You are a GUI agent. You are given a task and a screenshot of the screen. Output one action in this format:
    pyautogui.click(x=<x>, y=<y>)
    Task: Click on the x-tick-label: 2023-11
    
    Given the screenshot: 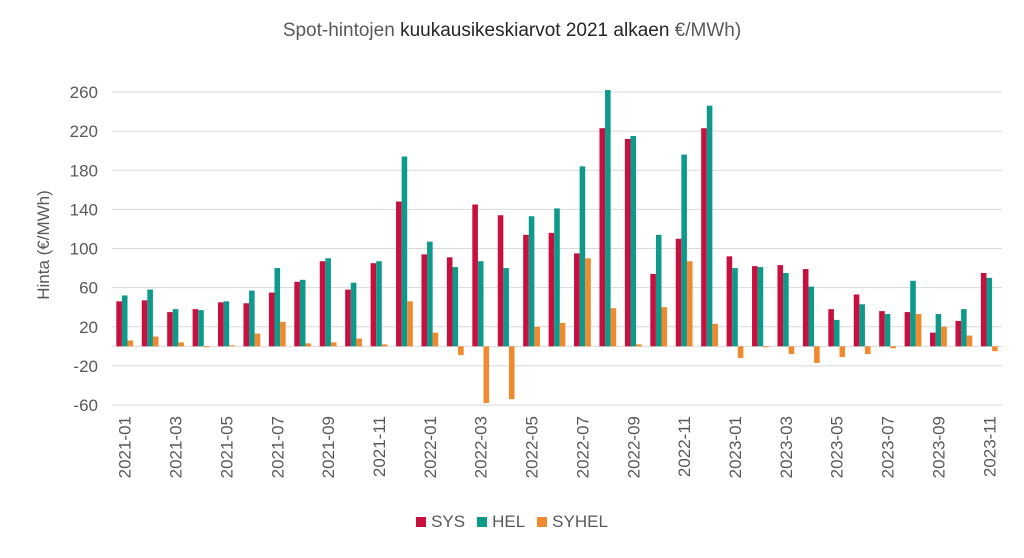 What is the action you would take?
    pyautogui.click(x=989, y=446)
    